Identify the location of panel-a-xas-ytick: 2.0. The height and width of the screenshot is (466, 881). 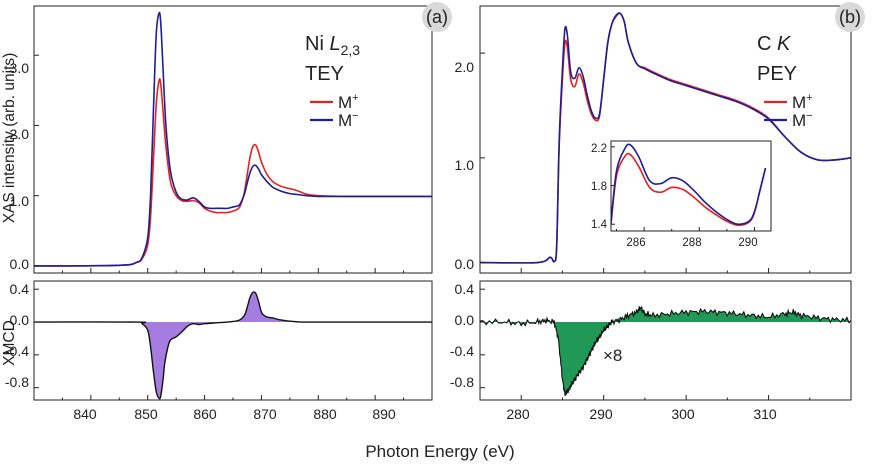
(20, 134).